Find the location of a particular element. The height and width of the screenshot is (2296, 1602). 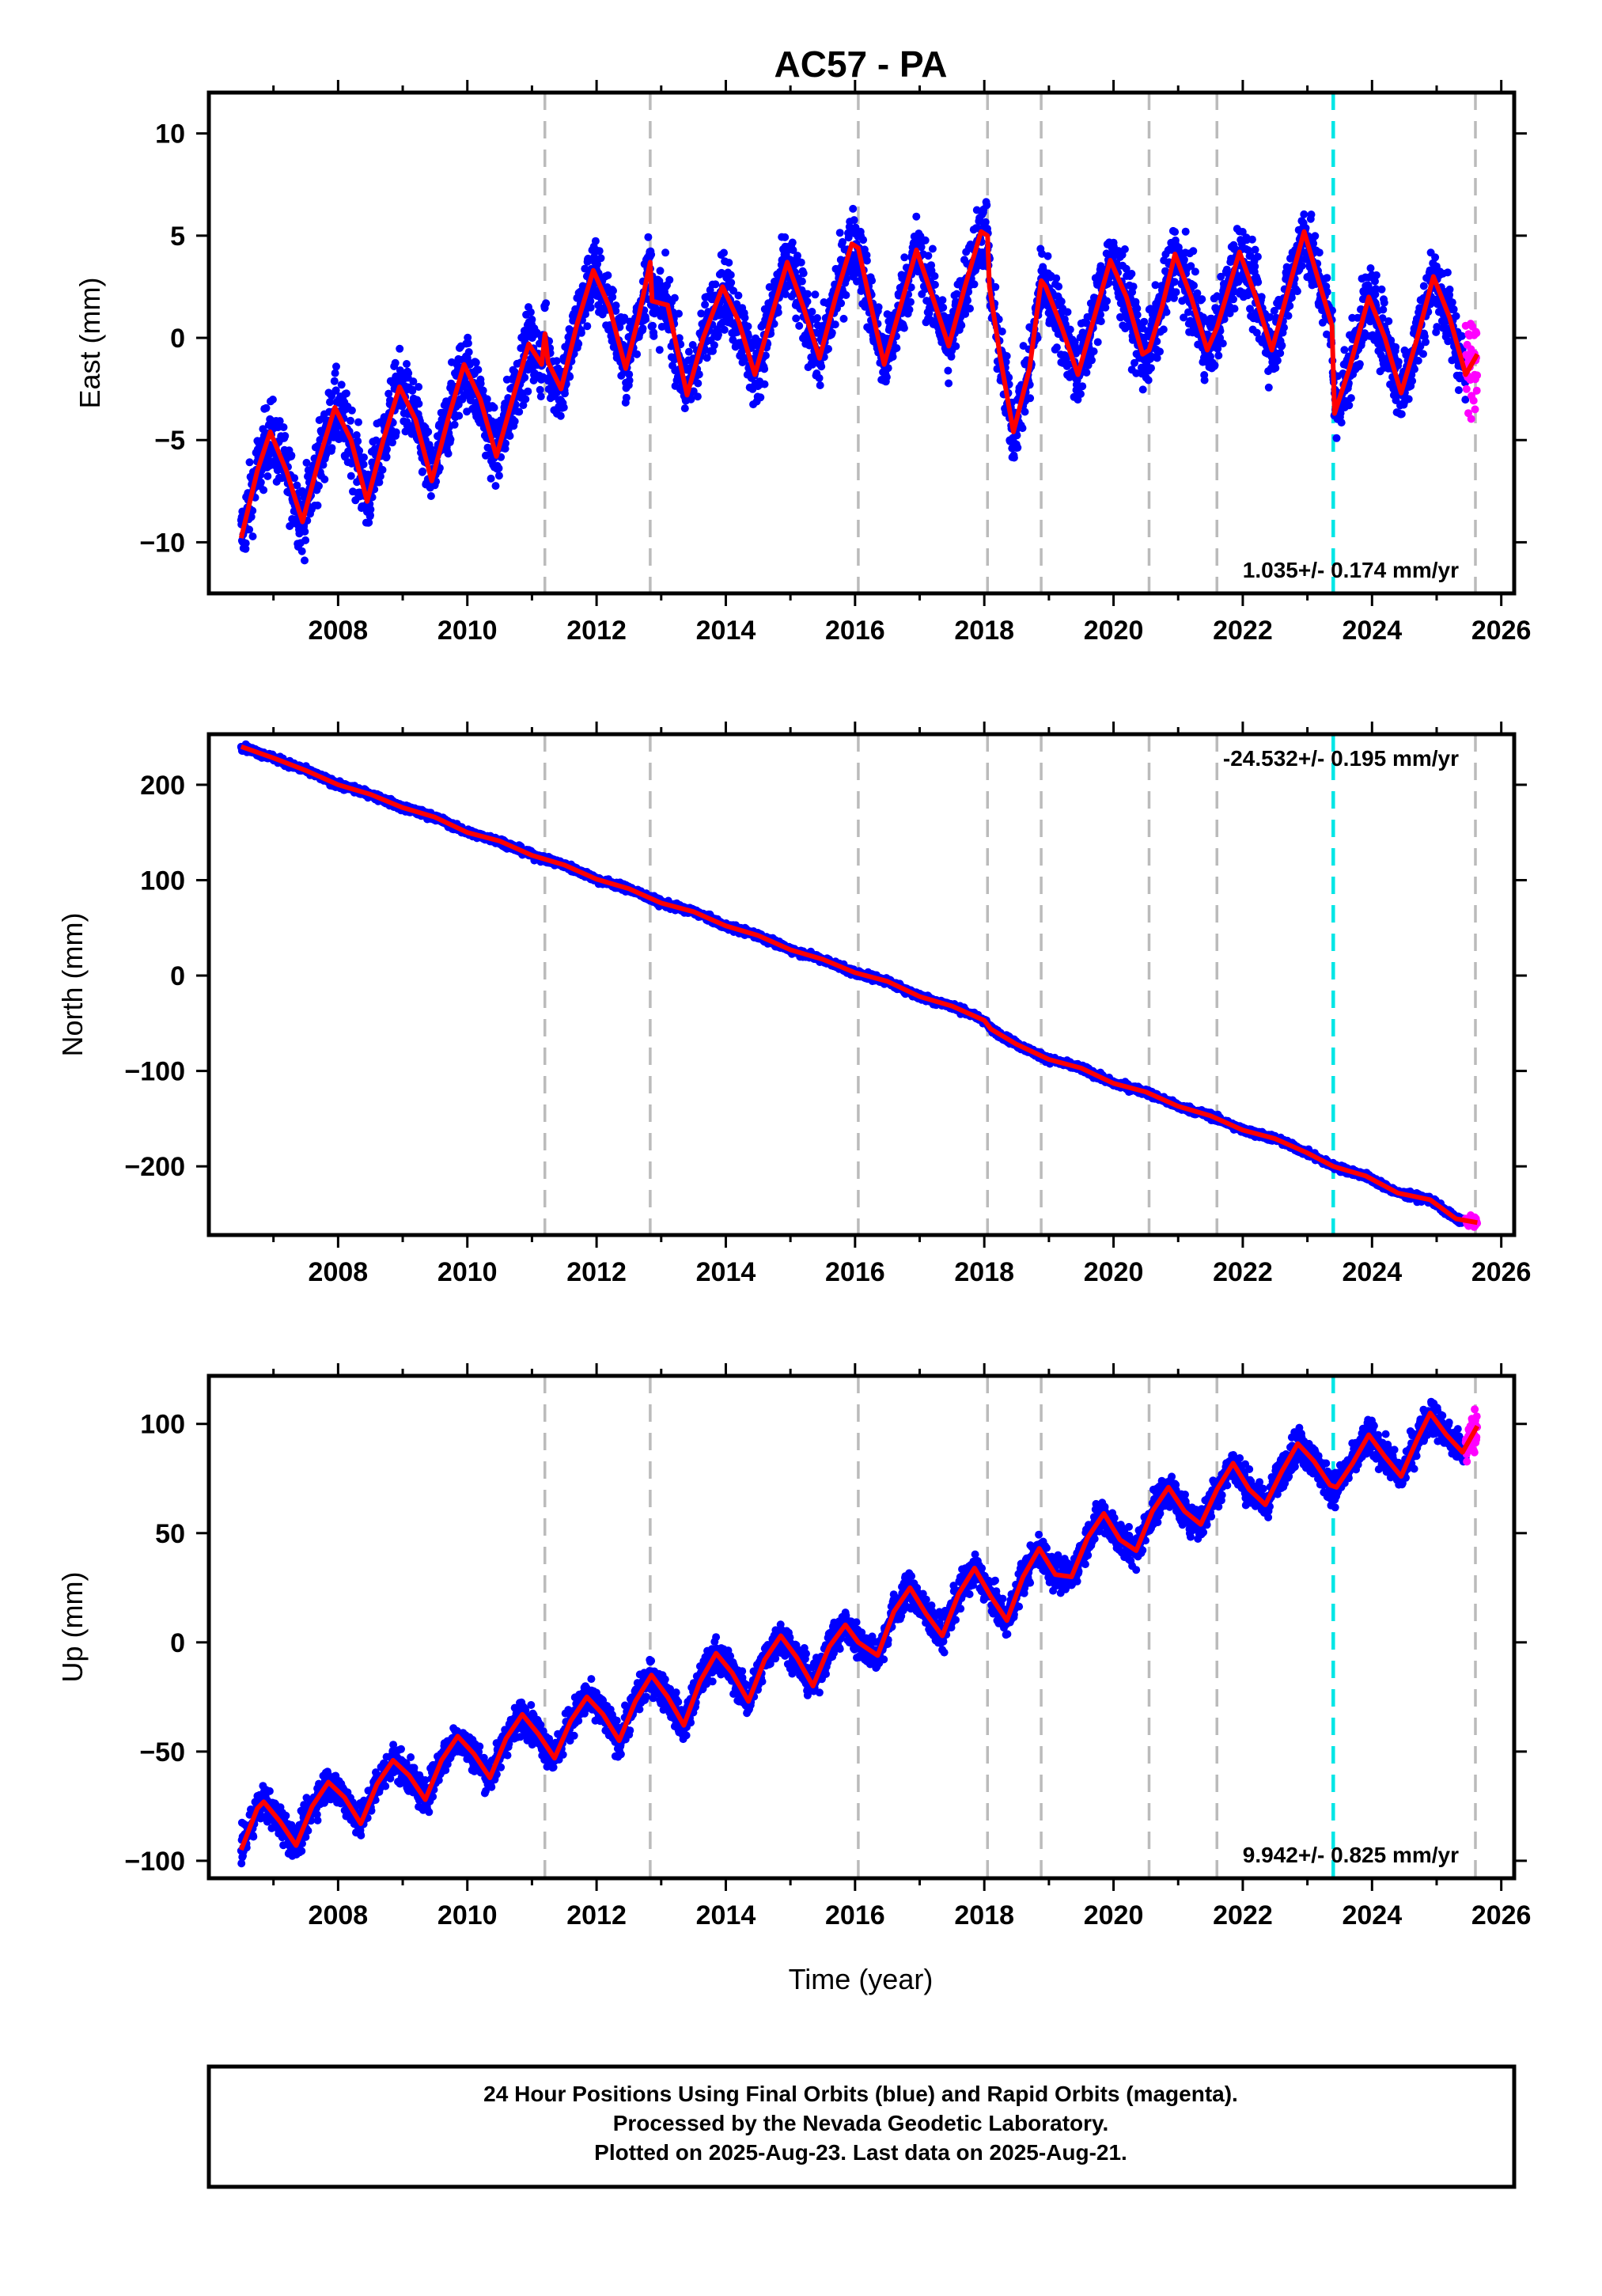

y-tick-label: 10 is located at coordinates (170, 134).